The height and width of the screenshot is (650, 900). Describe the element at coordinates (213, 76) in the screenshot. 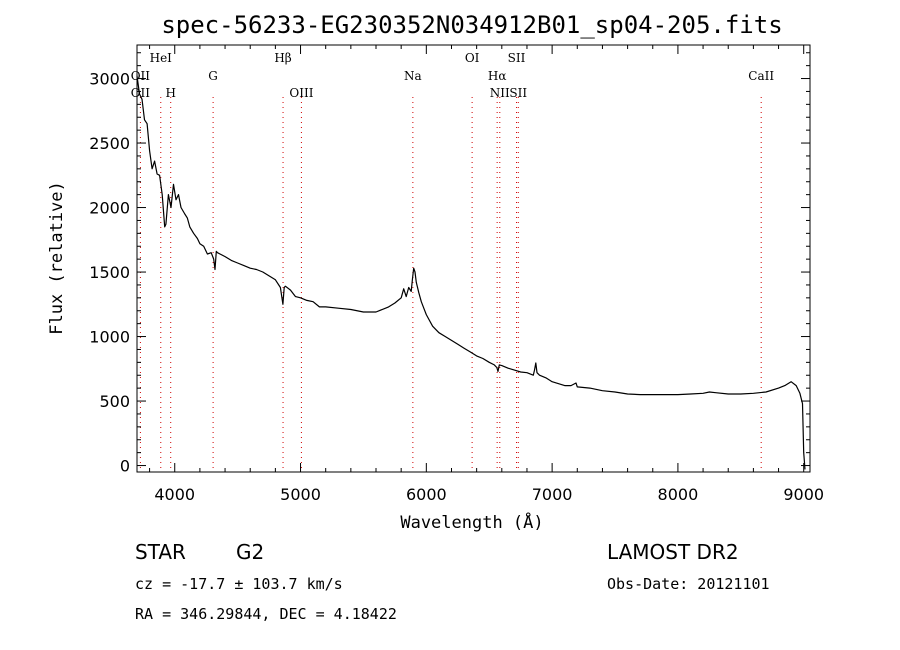

I see `line-marker-label: G` at that location.